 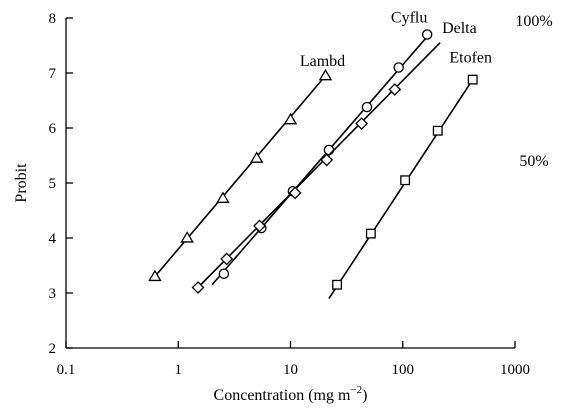 I want to click on y-tick-label: 2, so click(x=53, y=349).